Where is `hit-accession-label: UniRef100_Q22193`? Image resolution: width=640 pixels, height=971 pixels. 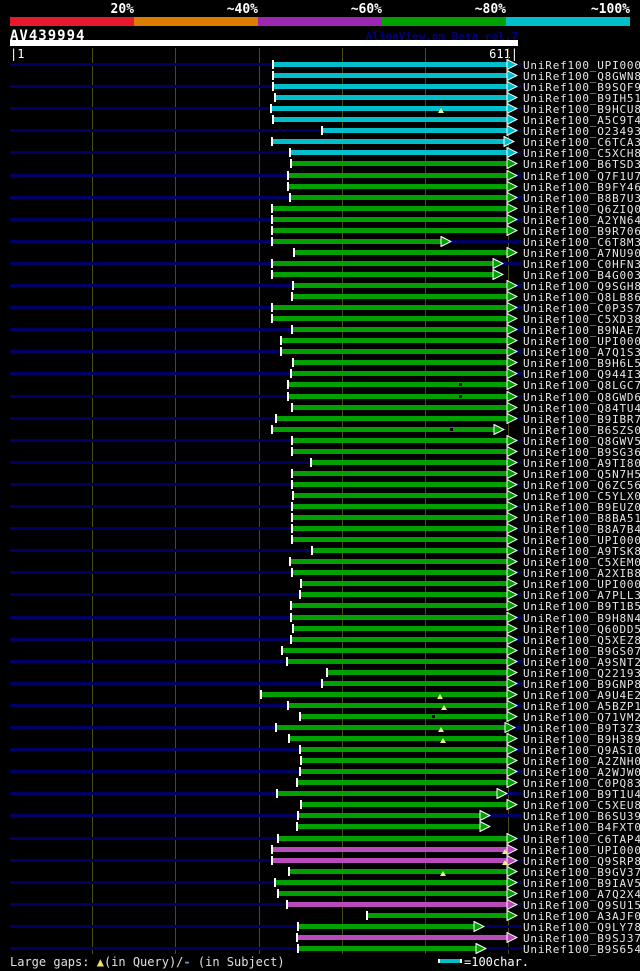 hit-accession-label: UniRef100_Q22193 is located at coordinates (581, 673).